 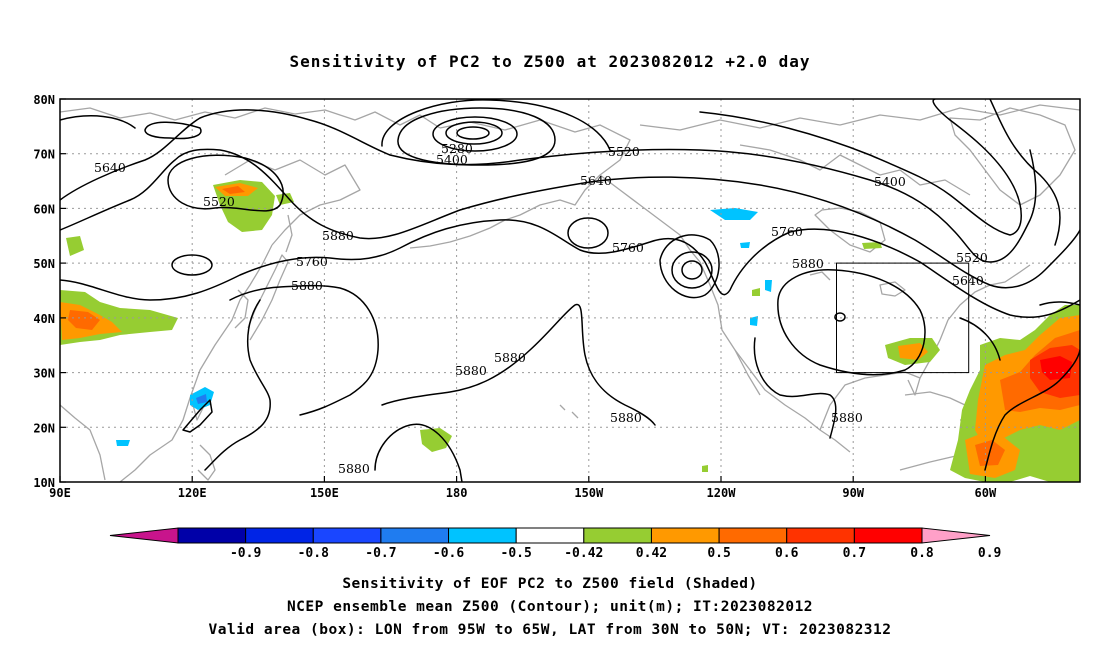 I want to click on colorbar-tick-label: -0.8, so click(x=313, y=553).